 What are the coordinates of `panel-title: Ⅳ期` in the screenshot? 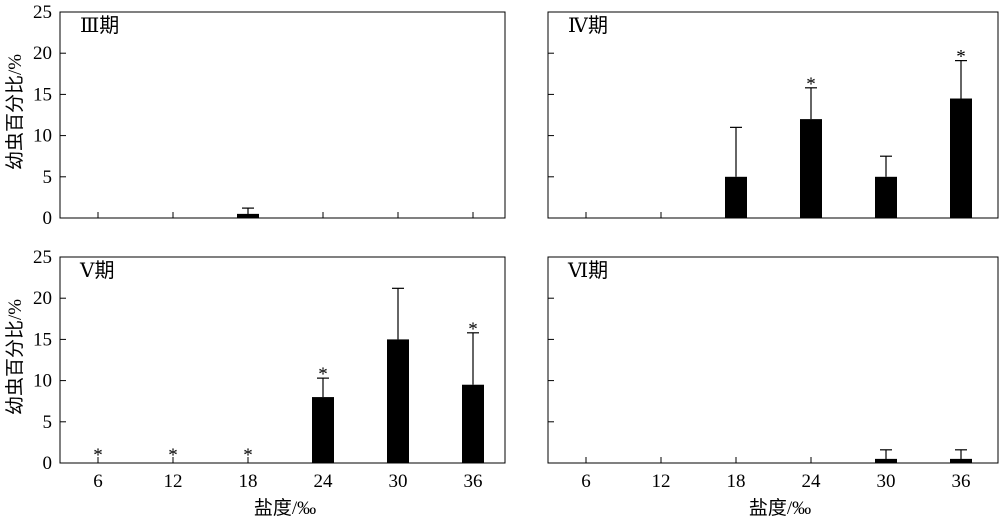 It's located at (588, 26).